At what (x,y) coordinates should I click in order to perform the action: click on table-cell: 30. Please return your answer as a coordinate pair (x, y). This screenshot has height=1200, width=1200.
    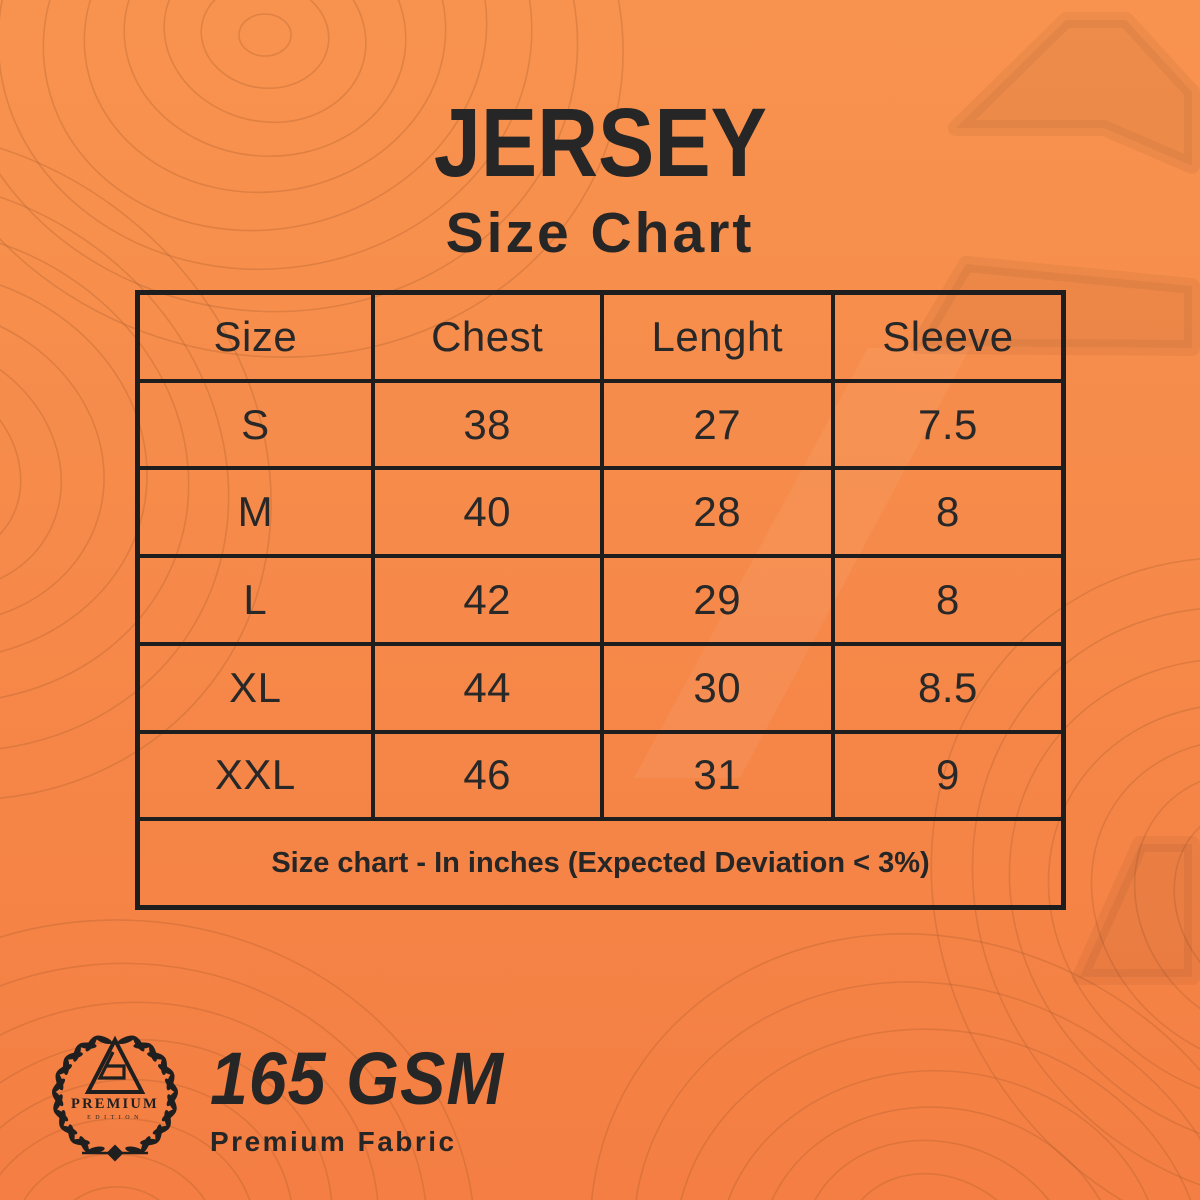
    Looking at the image, I should click on (717, 687).